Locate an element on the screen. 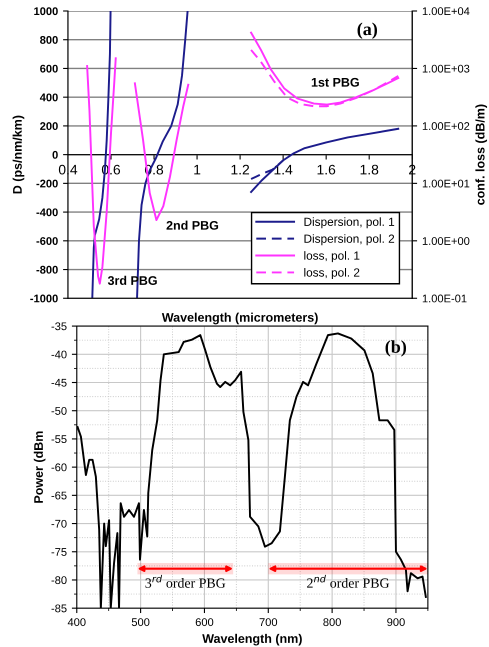  y-tick-label: 200 is located at coordinates (49, 126).